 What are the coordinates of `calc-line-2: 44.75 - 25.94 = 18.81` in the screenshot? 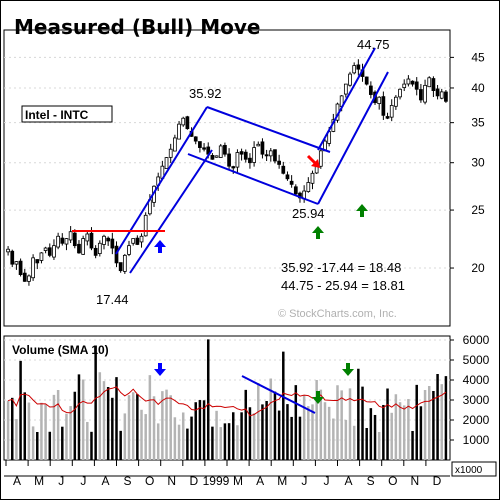 It's located at (343, 285).